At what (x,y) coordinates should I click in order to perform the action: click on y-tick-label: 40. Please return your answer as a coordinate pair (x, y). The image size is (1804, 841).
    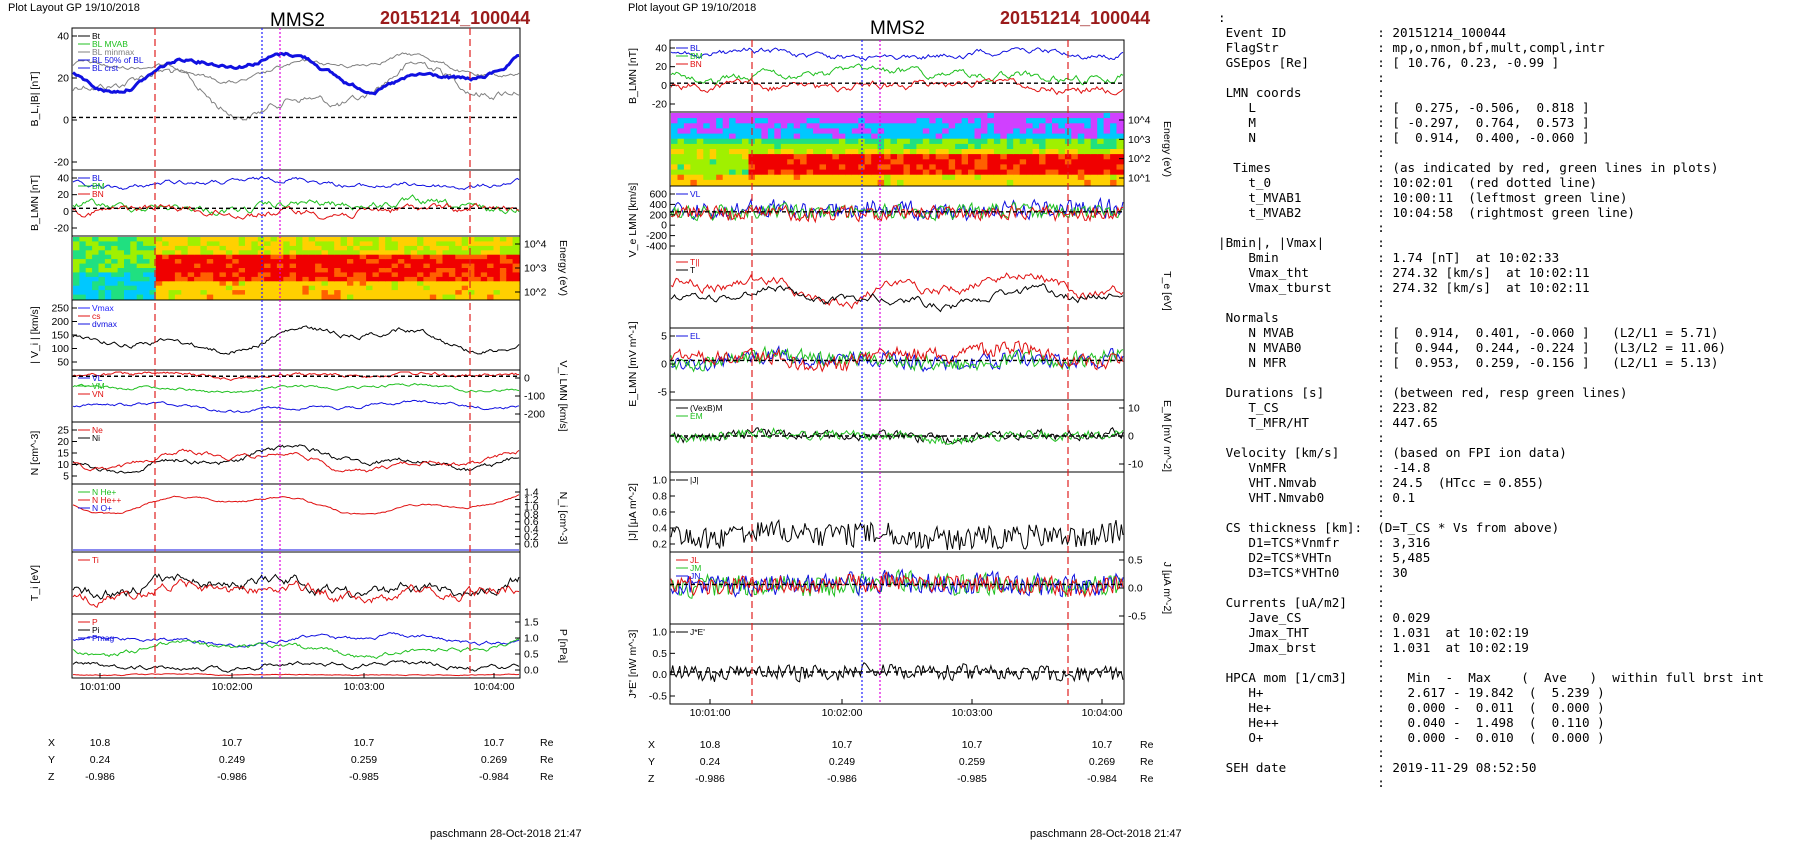
    Looking at the image, I should click on (63, 179).